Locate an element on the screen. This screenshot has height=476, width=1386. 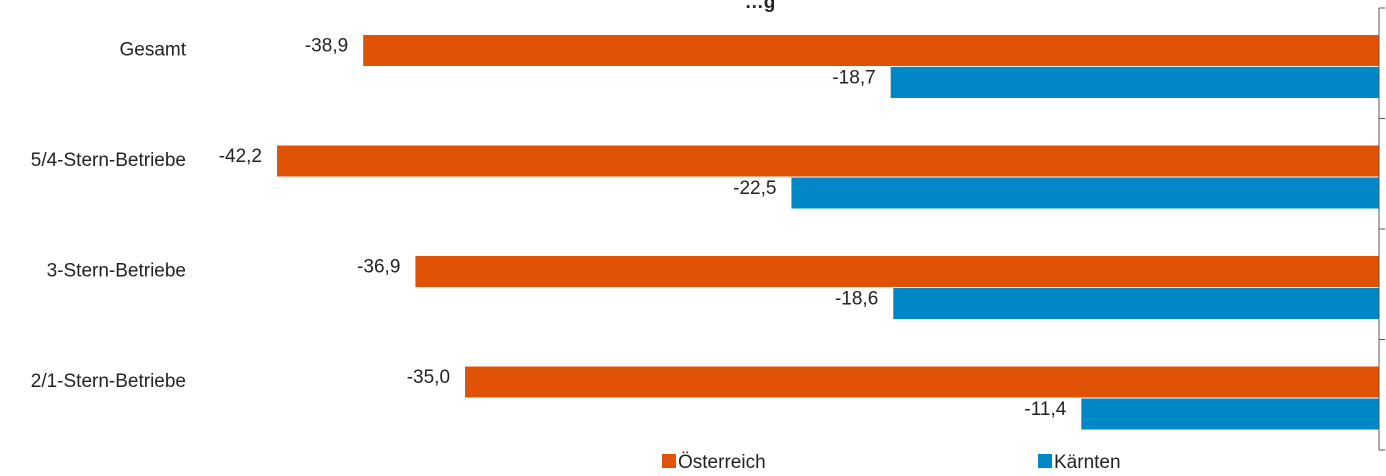
category-label: 5/4-Stern-Betriebe is located at coordinates (108, 160).